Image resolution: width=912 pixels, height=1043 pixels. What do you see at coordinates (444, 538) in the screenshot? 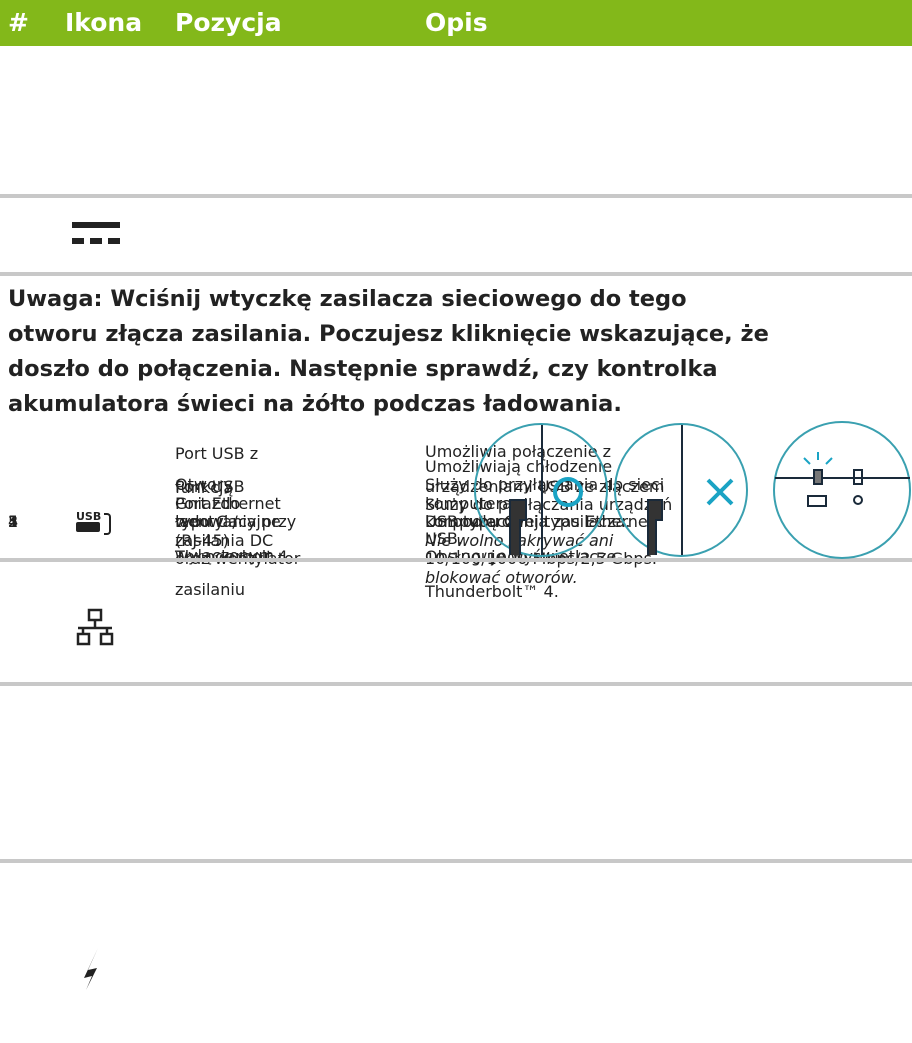
I see `description-line: USB.` at bounding box center [444, 538].